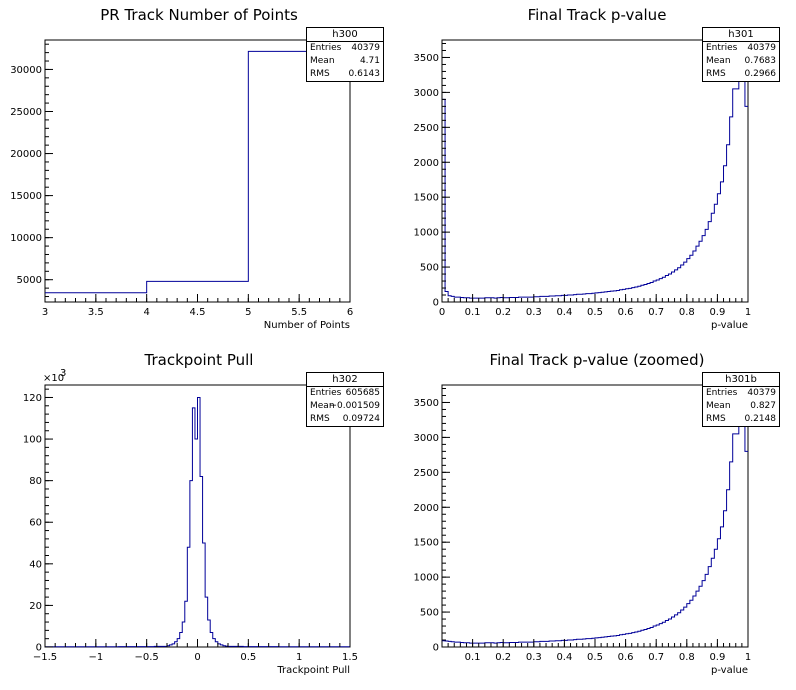 The width and height of the screenshot is (796, 690). Describe the element at coordinates (345, 380) in the screenshot. I see `stats-name: h302` at that location.